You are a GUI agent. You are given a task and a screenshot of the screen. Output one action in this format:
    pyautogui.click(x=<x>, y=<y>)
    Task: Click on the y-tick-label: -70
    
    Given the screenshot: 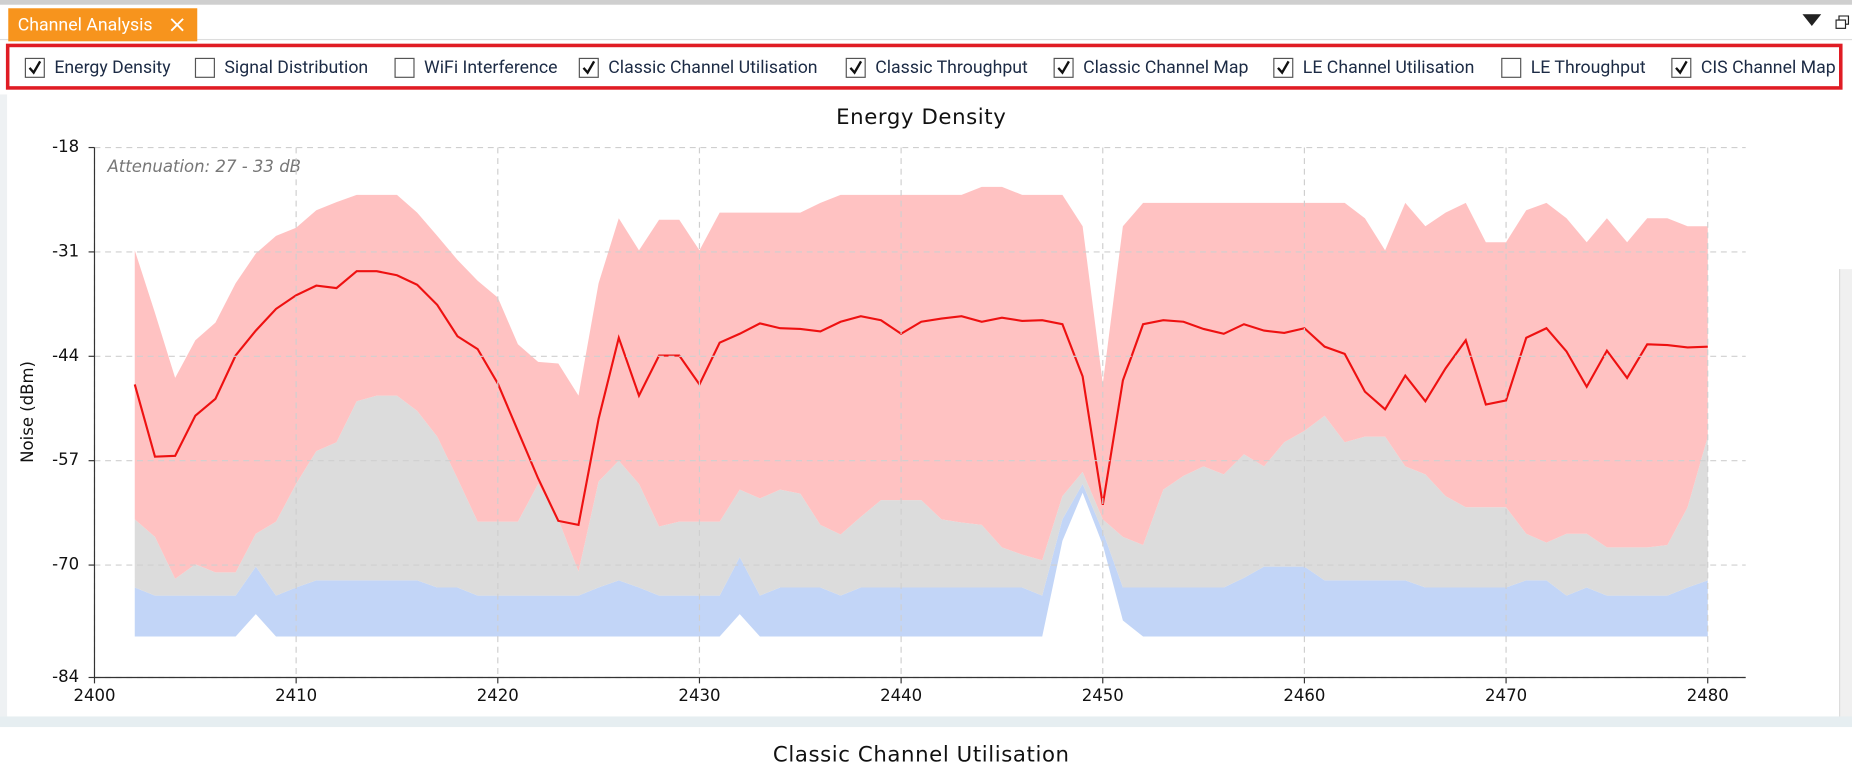 What is the action you would take?
    pyautogui.click(x=65, y=564)
    